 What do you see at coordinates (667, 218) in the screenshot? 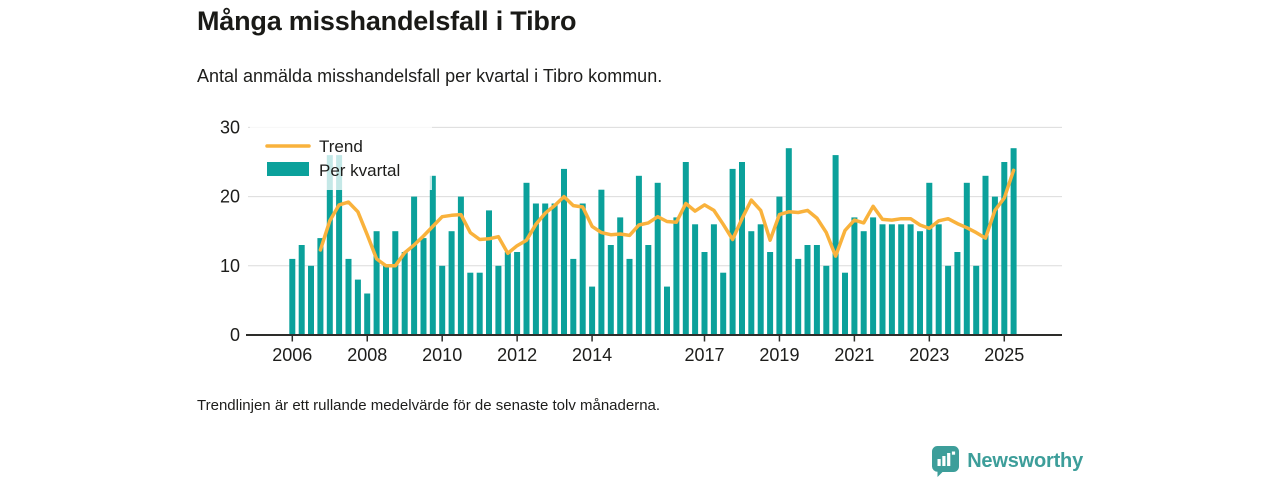
I see `trend-line` at bounding box center [667, 218].